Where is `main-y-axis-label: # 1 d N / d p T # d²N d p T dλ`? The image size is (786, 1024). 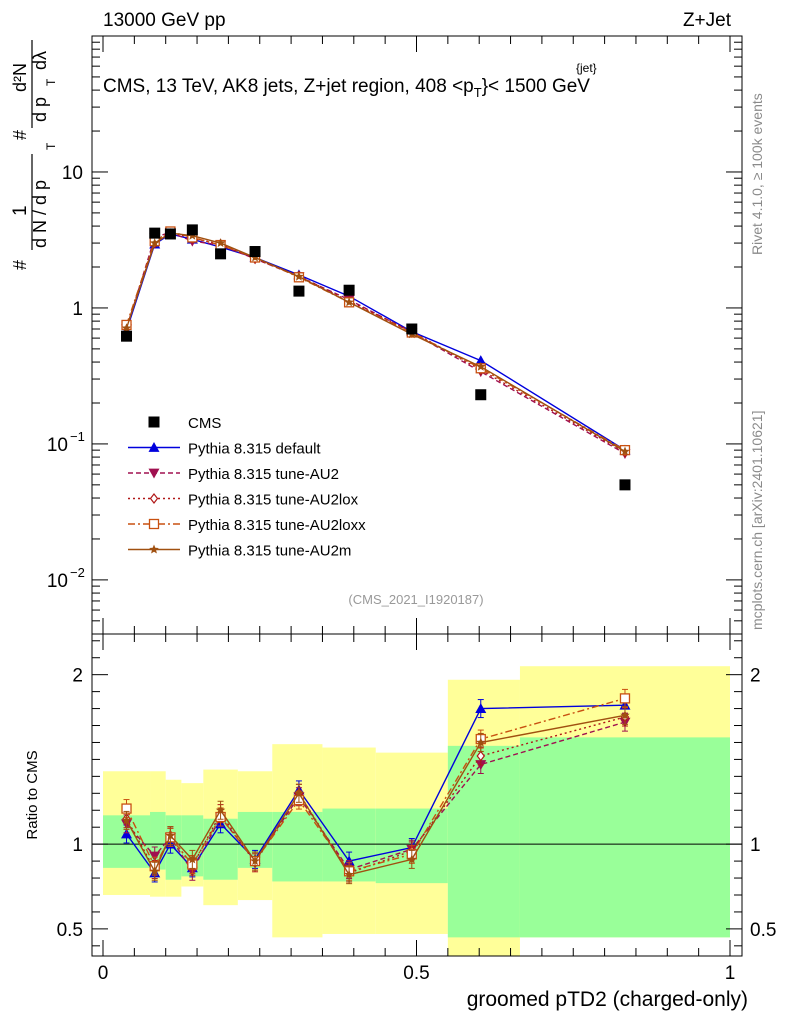 main-y-axis-label: # 1 d N / d p T # d²N d p T dλ is located at coordinates (34, 155).